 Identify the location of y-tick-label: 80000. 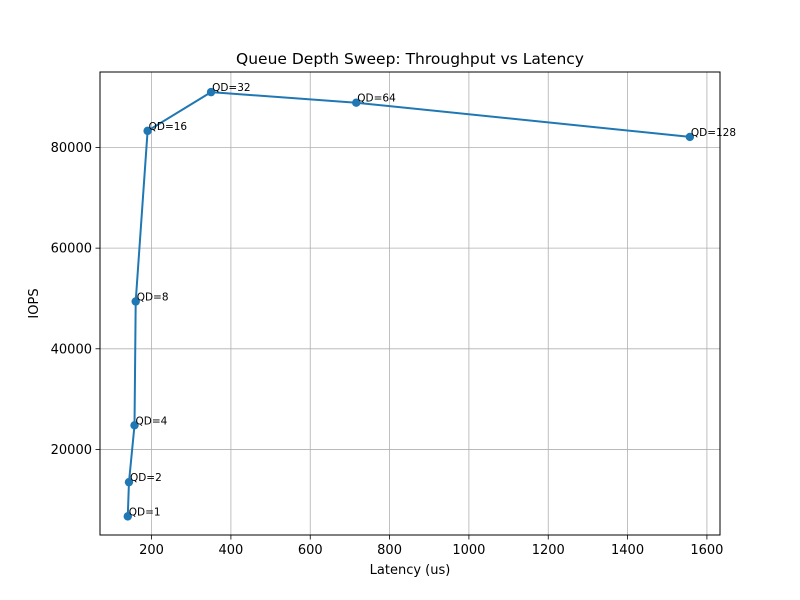
(71, 148).